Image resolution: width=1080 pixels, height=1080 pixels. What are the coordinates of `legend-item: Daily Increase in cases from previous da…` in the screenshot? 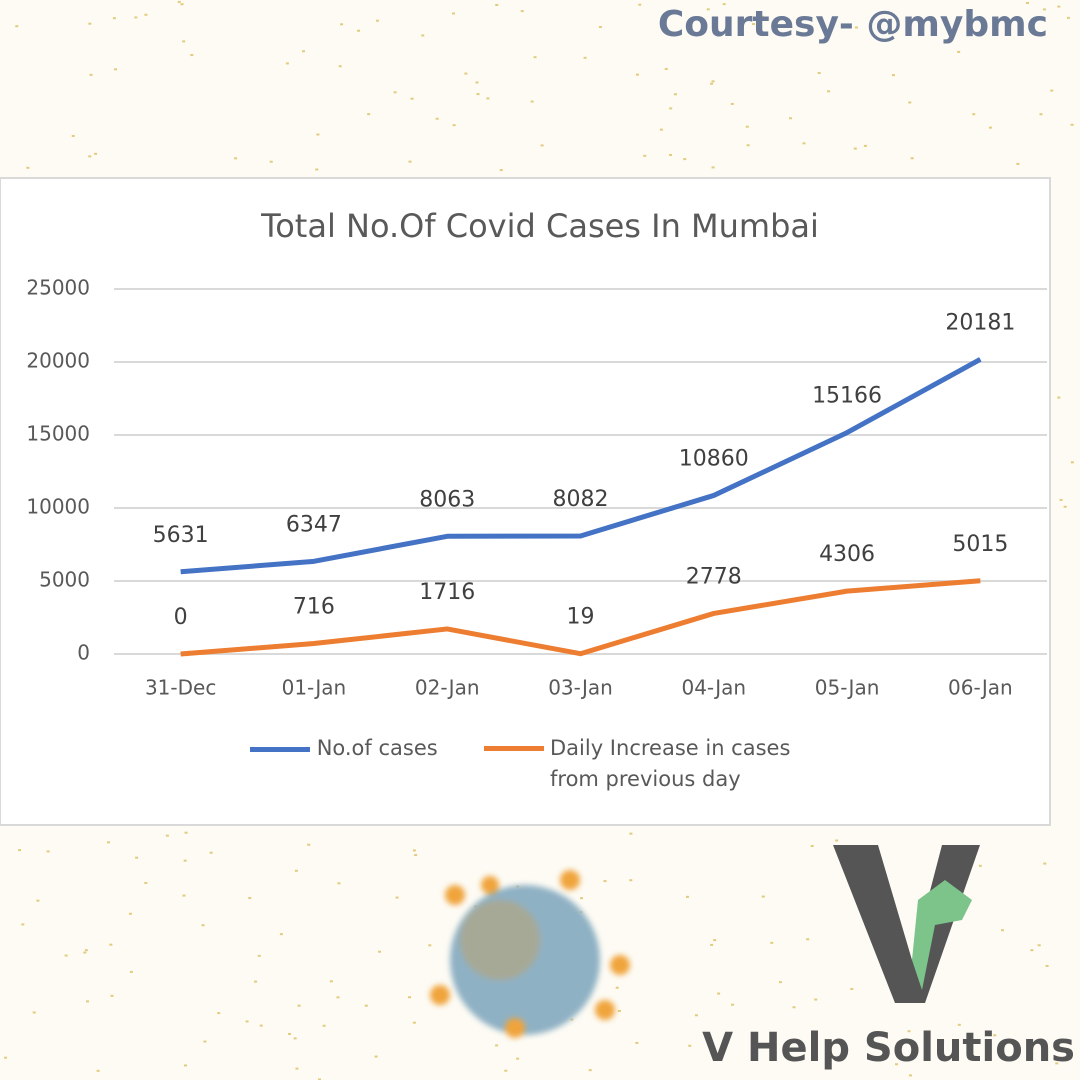 It's located at (639, 764).